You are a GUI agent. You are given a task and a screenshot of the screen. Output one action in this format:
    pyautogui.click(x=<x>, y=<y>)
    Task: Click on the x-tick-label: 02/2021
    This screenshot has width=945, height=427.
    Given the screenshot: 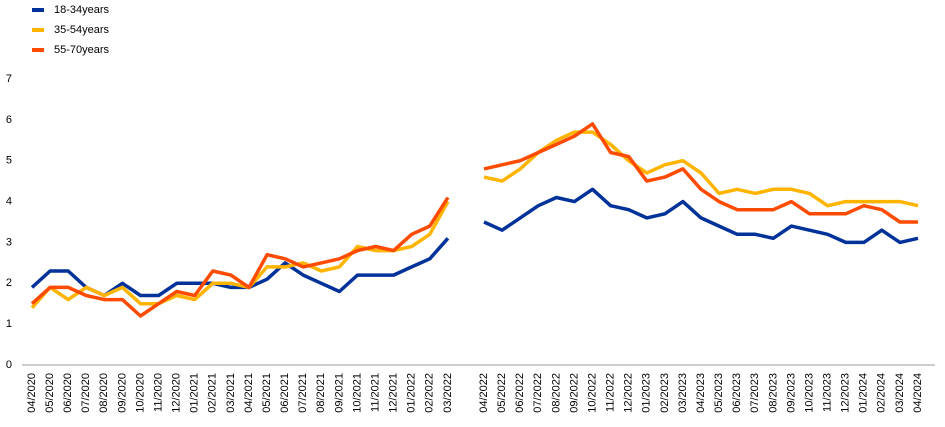 What is the action you would take?
    pyautogui.click(x=213, y=393)
    